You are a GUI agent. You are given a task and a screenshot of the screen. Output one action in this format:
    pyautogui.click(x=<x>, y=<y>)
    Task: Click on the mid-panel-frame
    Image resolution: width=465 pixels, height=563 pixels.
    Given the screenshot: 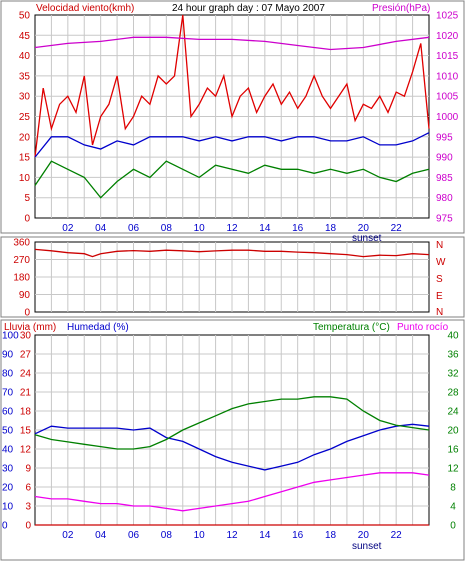 What is the action you would take?
    pyautogui.click(x=232, y=277)
    